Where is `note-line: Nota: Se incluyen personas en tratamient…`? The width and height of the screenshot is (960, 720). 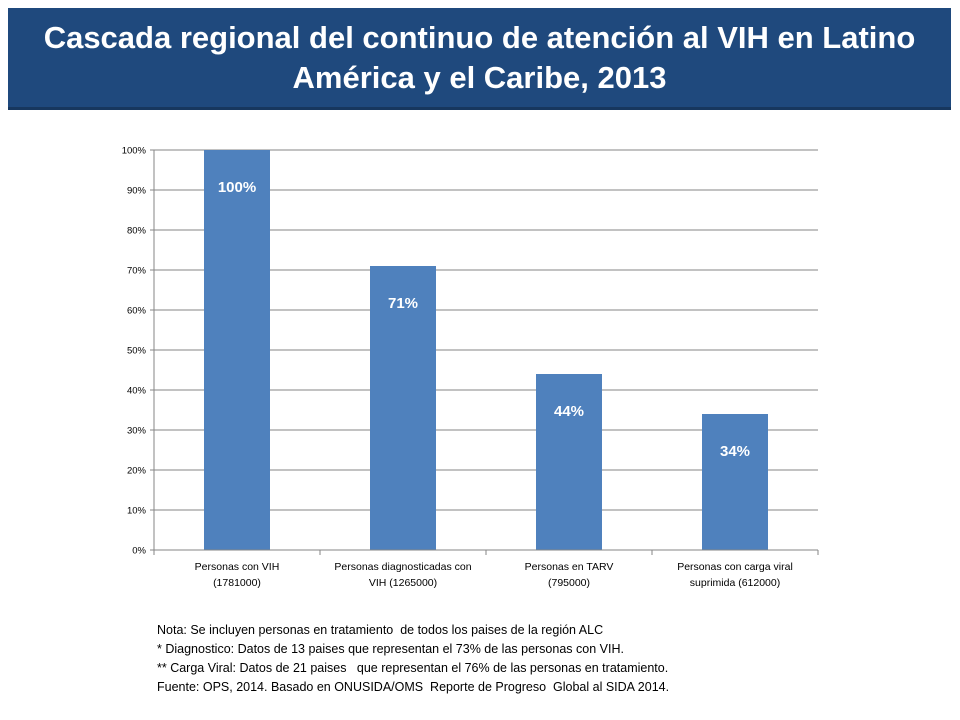
note-line: Nota: Se incluyen personas en tratamient… is located at coordinates (380, 630).